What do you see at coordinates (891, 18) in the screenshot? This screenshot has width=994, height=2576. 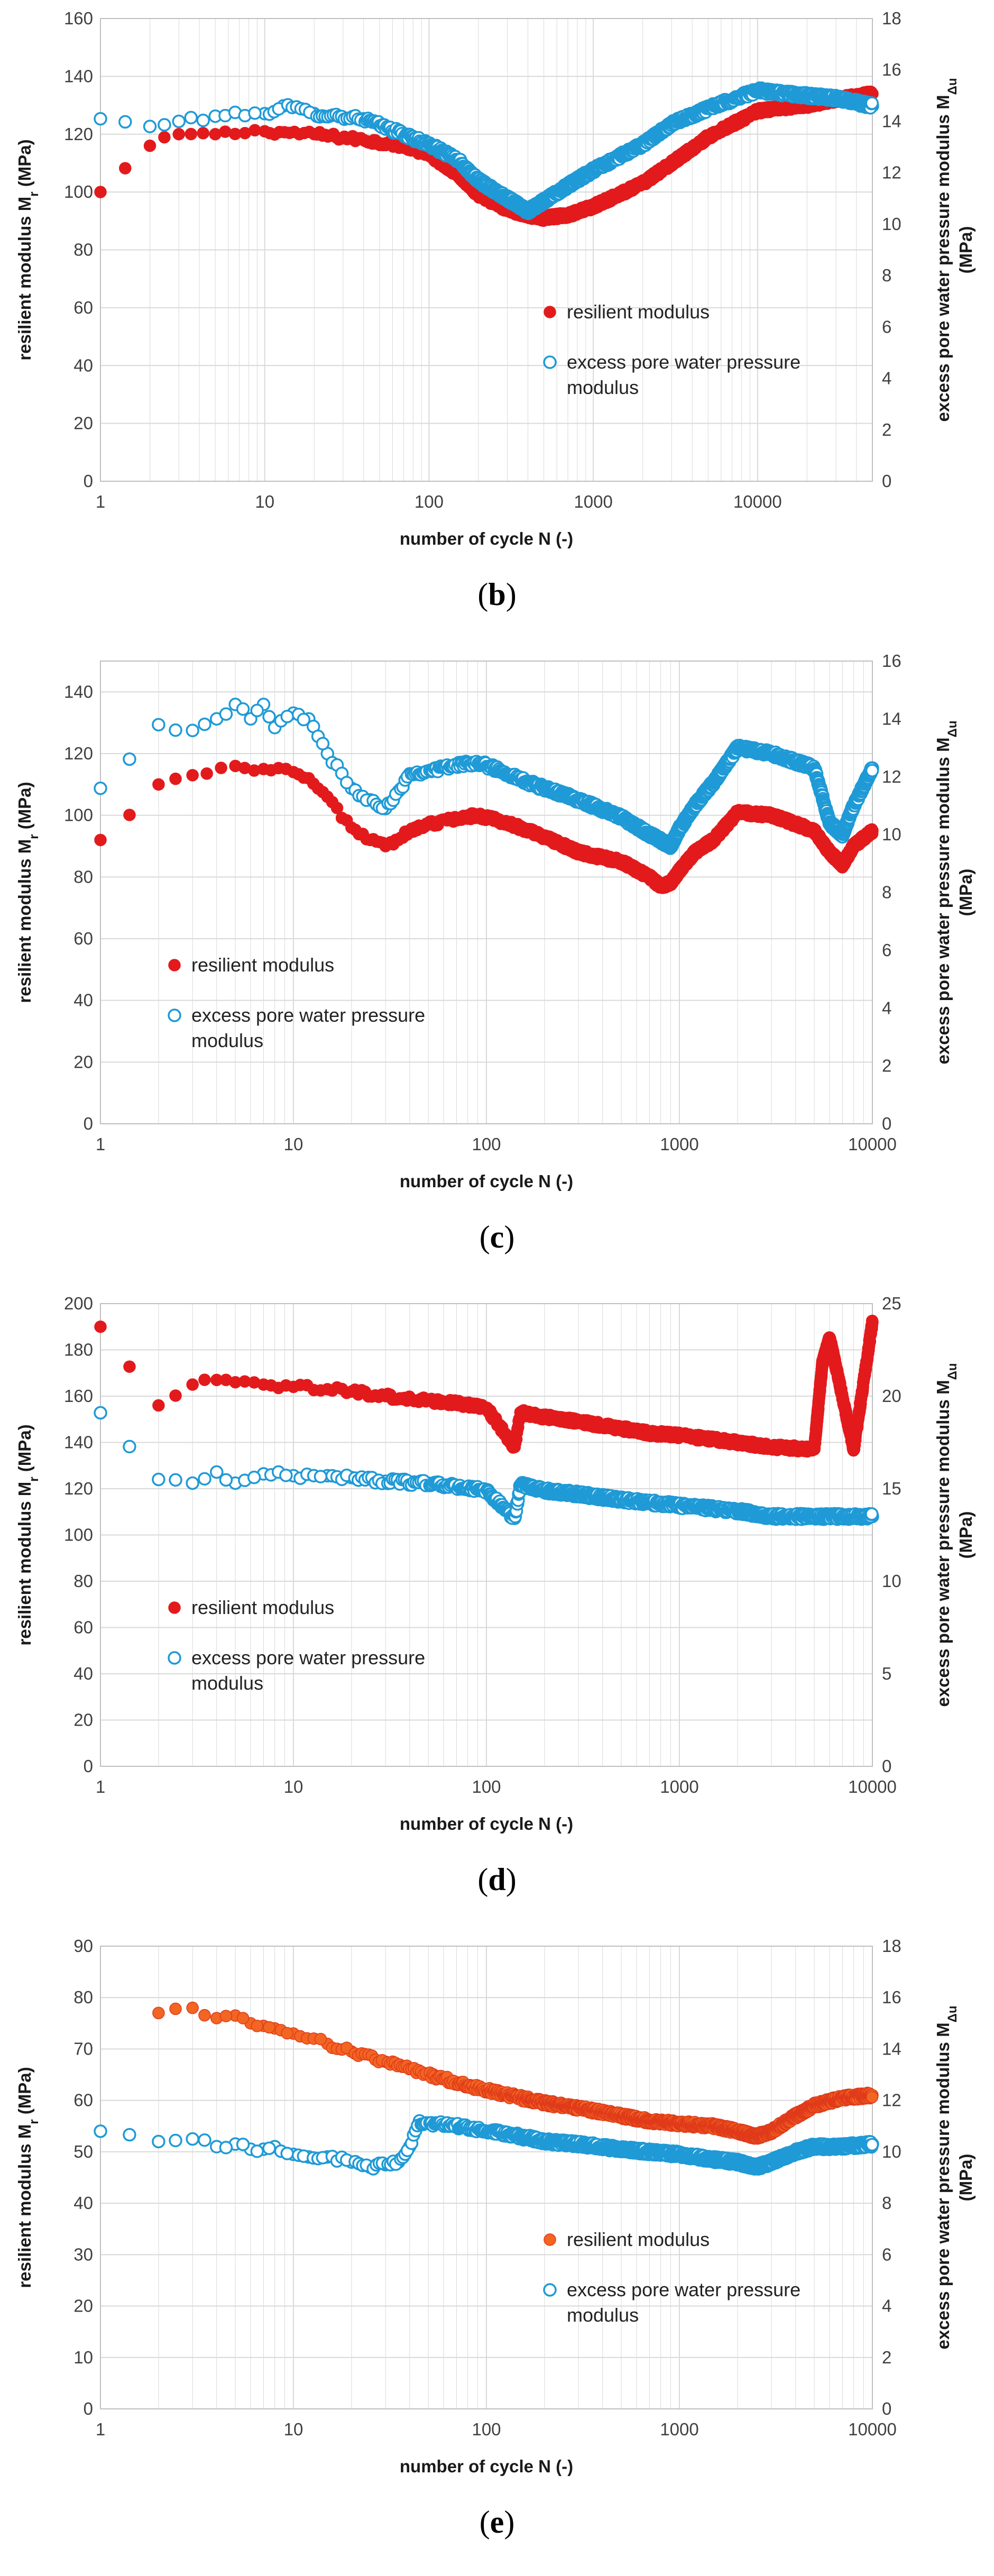 I see `y-right-tick-label: 18` at bounding box center [891, 18].